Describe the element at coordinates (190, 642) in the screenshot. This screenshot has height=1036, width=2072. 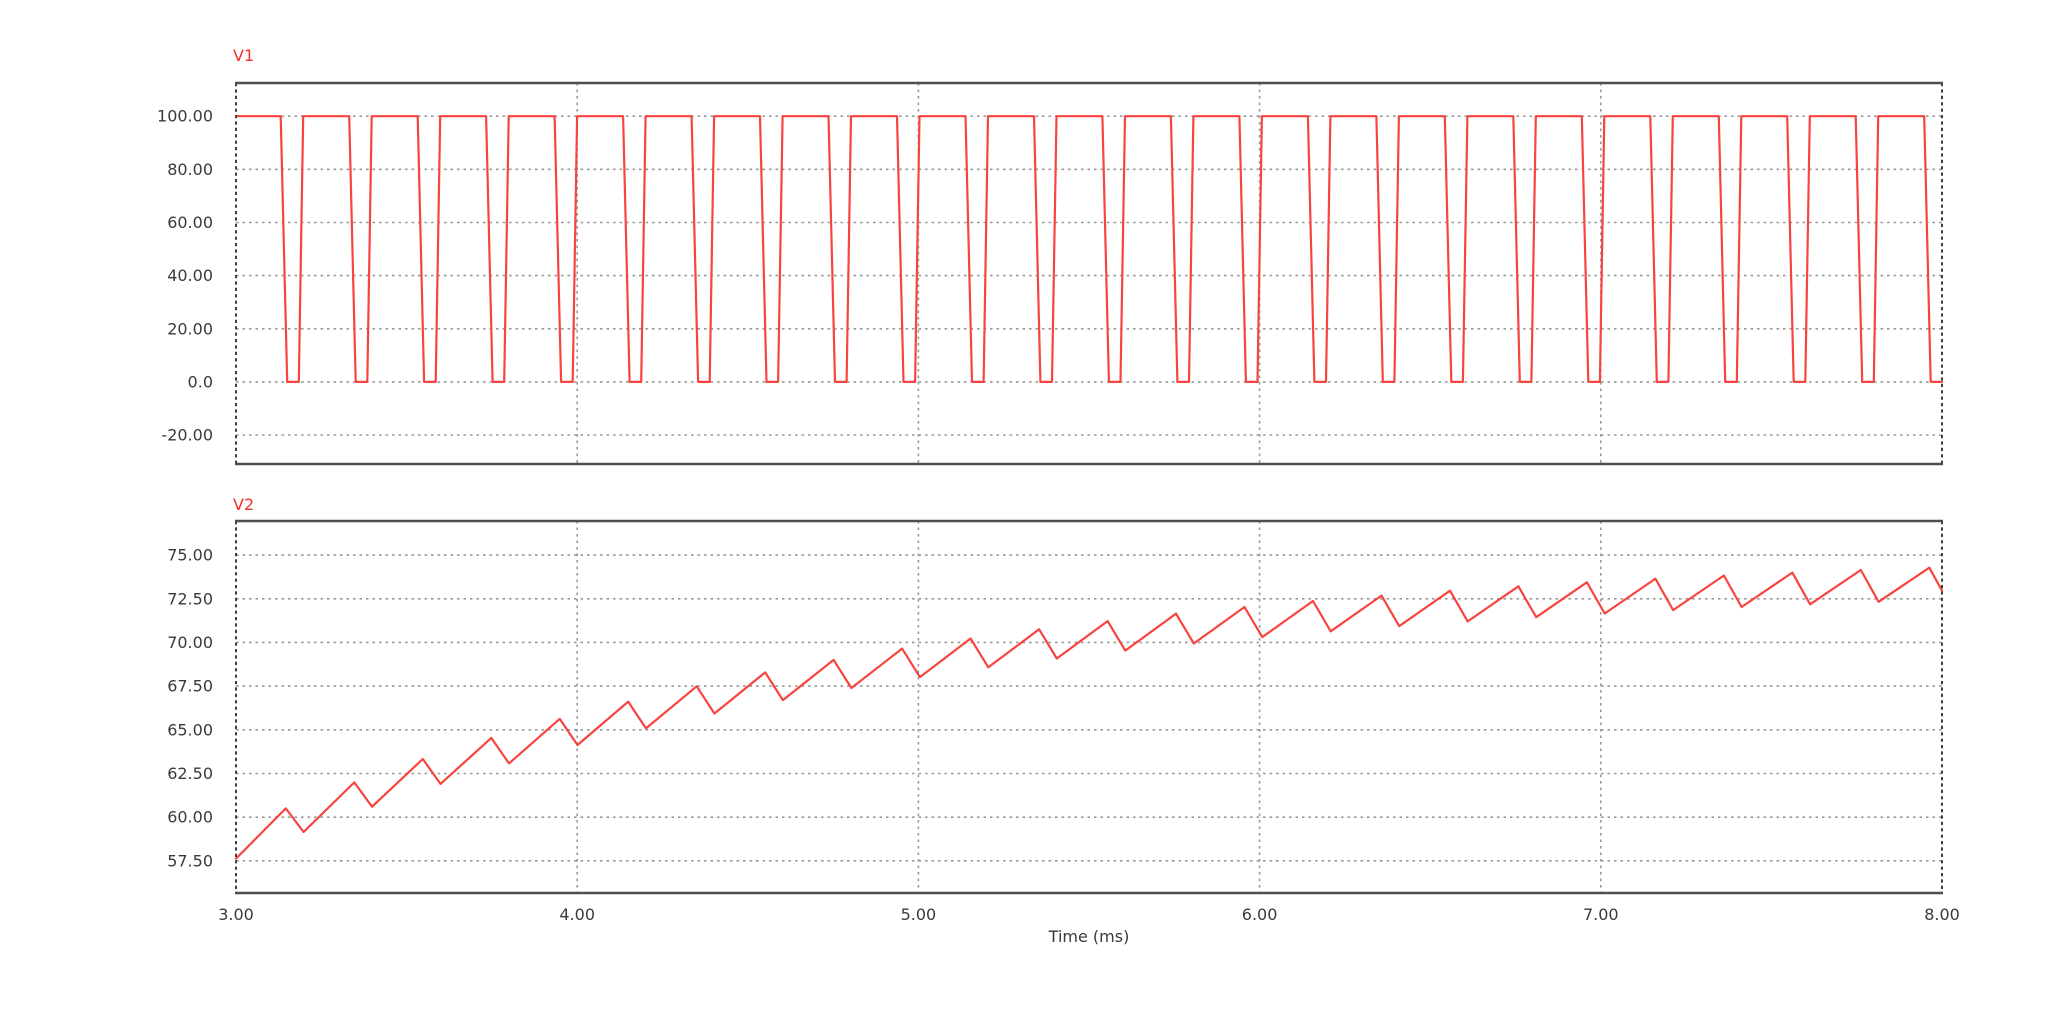
I see `y-tick-label: 70.00` at that location.